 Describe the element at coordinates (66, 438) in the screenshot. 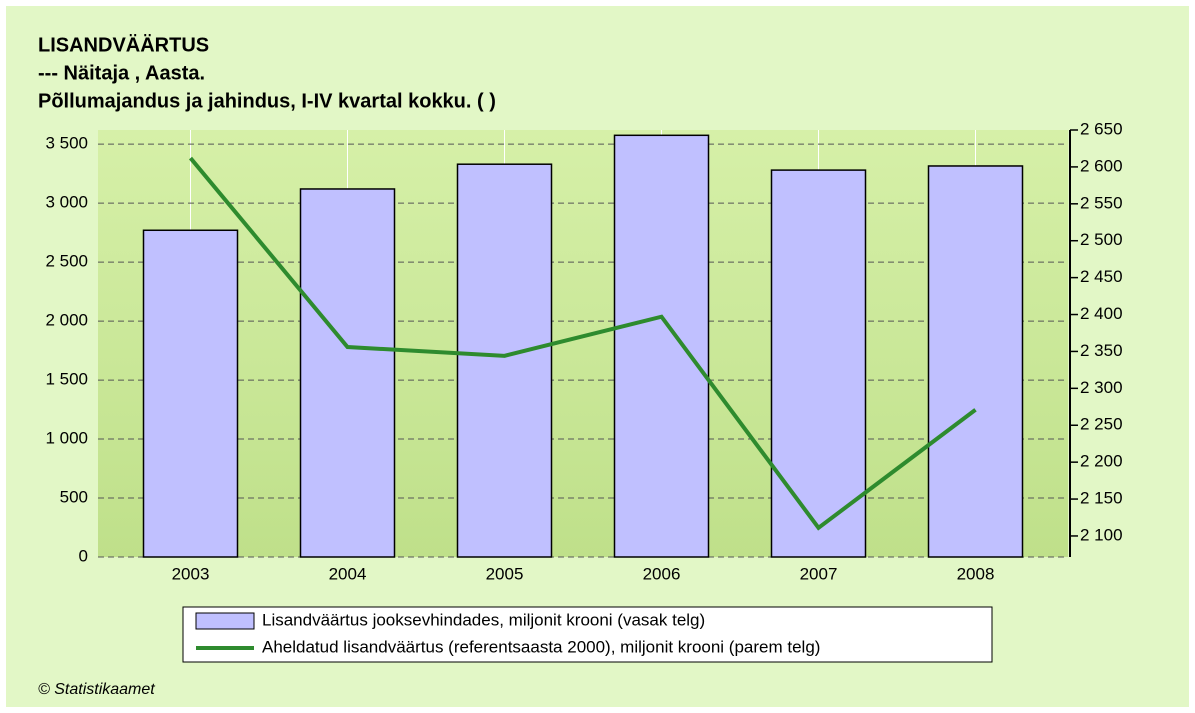

I see `y-tick-label: 1 000` at that location.